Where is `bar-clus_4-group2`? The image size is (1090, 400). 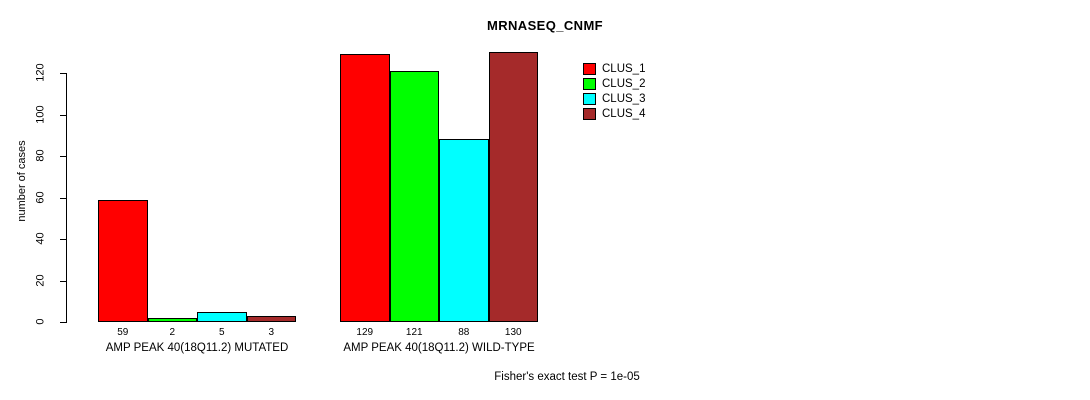 bar-clus_4-group2 is located at coordinates (513, 187).